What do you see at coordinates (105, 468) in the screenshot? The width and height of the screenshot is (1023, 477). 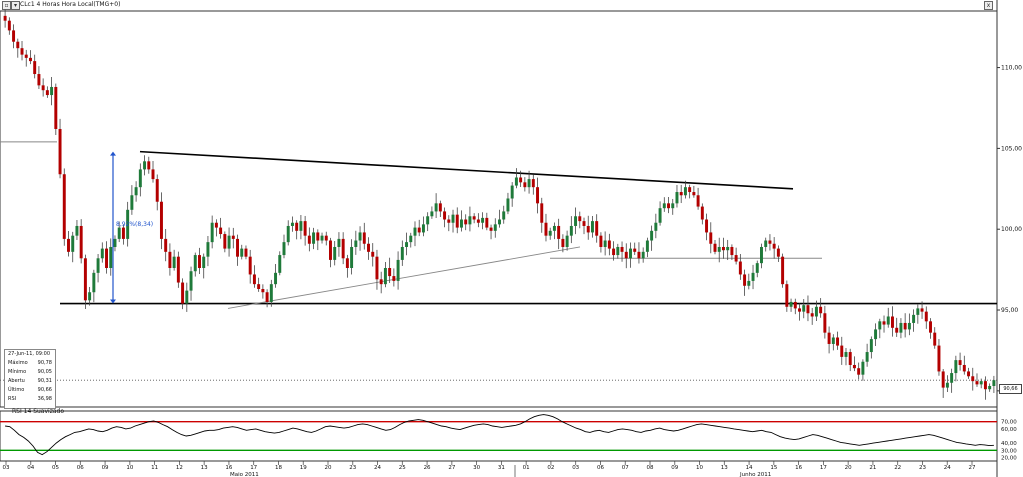 I see `x-tick-label: 09` at bounding box center [105, 468].